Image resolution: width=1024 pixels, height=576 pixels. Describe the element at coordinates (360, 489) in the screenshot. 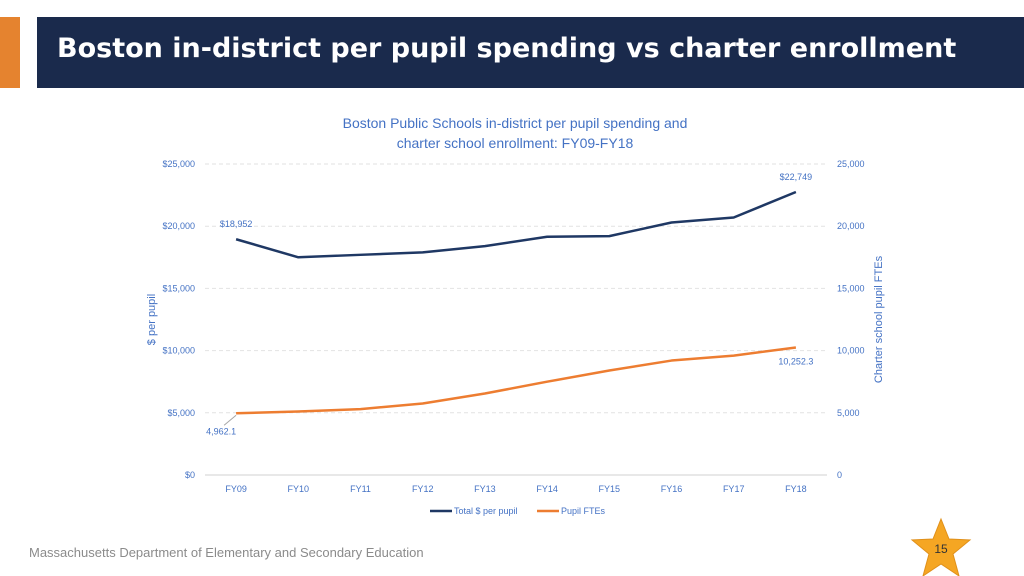

I see `x-tick-label: FY11` at that location.